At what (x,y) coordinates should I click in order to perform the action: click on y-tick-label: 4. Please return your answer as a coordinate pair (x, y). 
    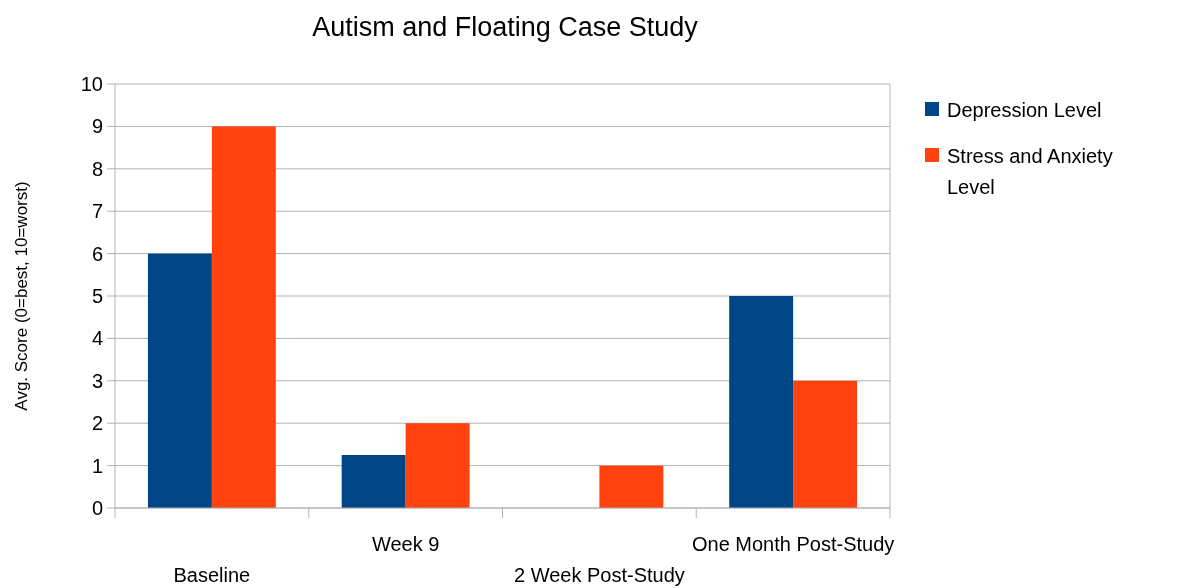
    Looking at the image, I should click on (97, 338).